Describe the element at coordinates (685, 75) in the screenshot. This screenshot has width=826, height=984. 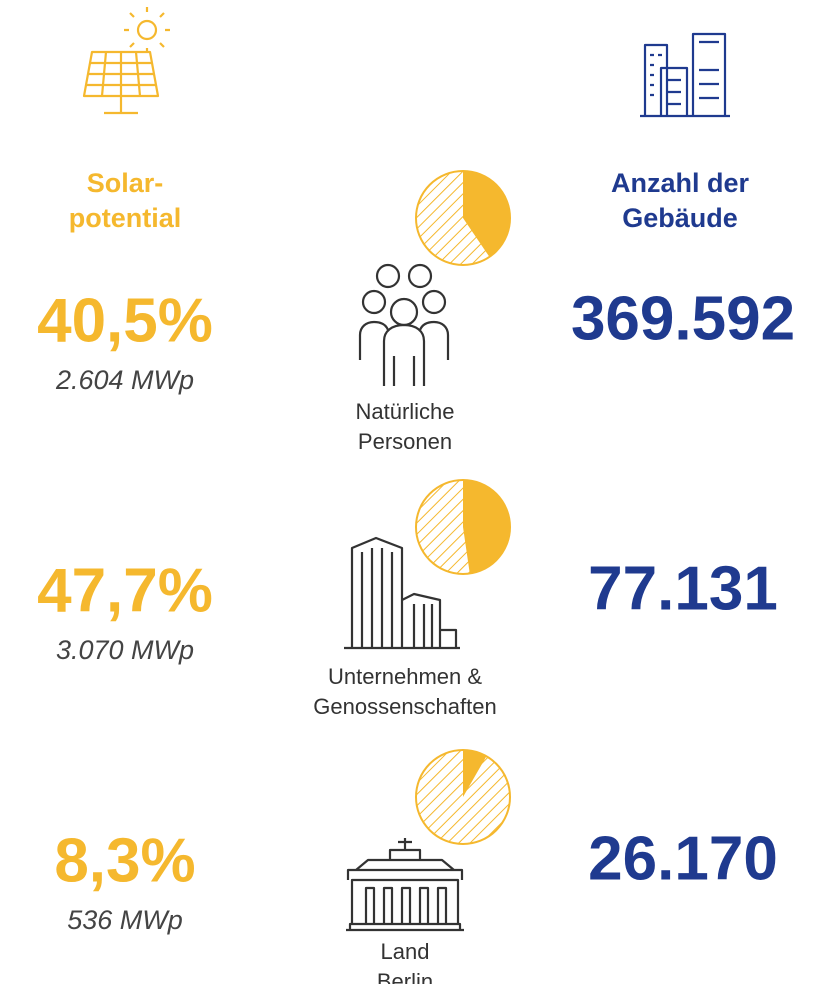
I see `buildings-icon` at that location.